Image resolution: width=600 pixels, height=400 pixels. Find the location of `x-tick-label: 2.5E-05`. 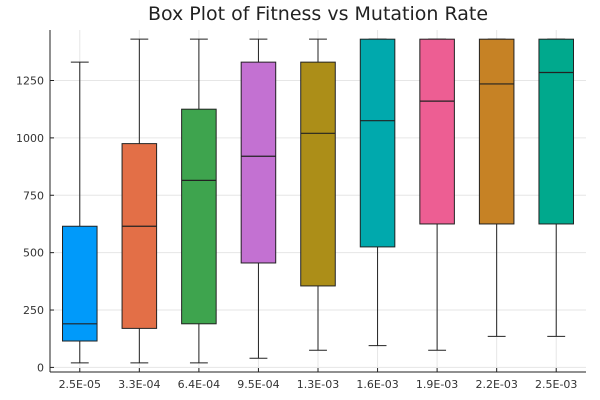

x-tick-label: 2.5E-05 is located at coordinates (80, 384).